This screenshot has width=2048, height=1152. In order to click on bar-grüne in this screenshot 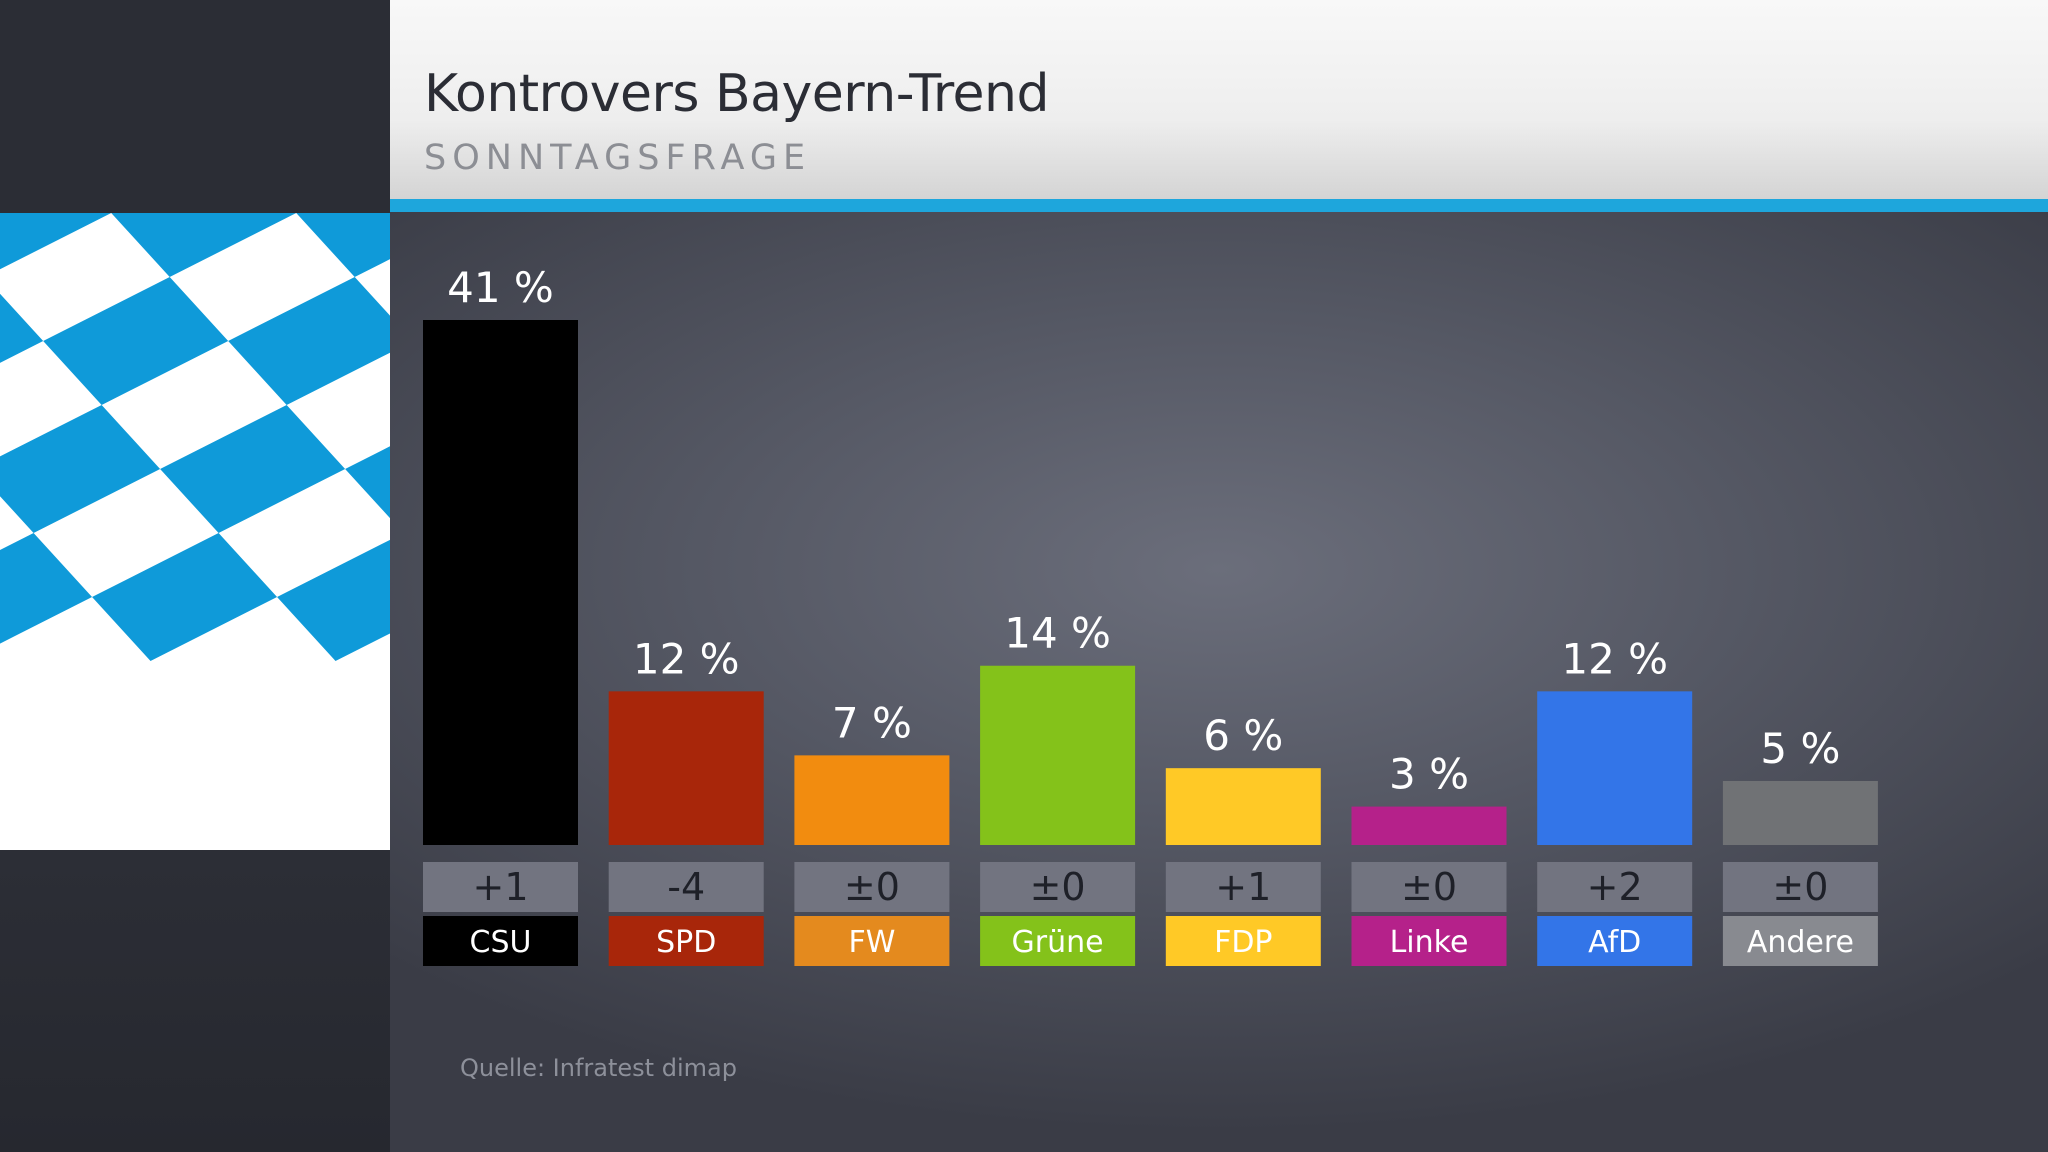, I will do `click(1058, 755)`.